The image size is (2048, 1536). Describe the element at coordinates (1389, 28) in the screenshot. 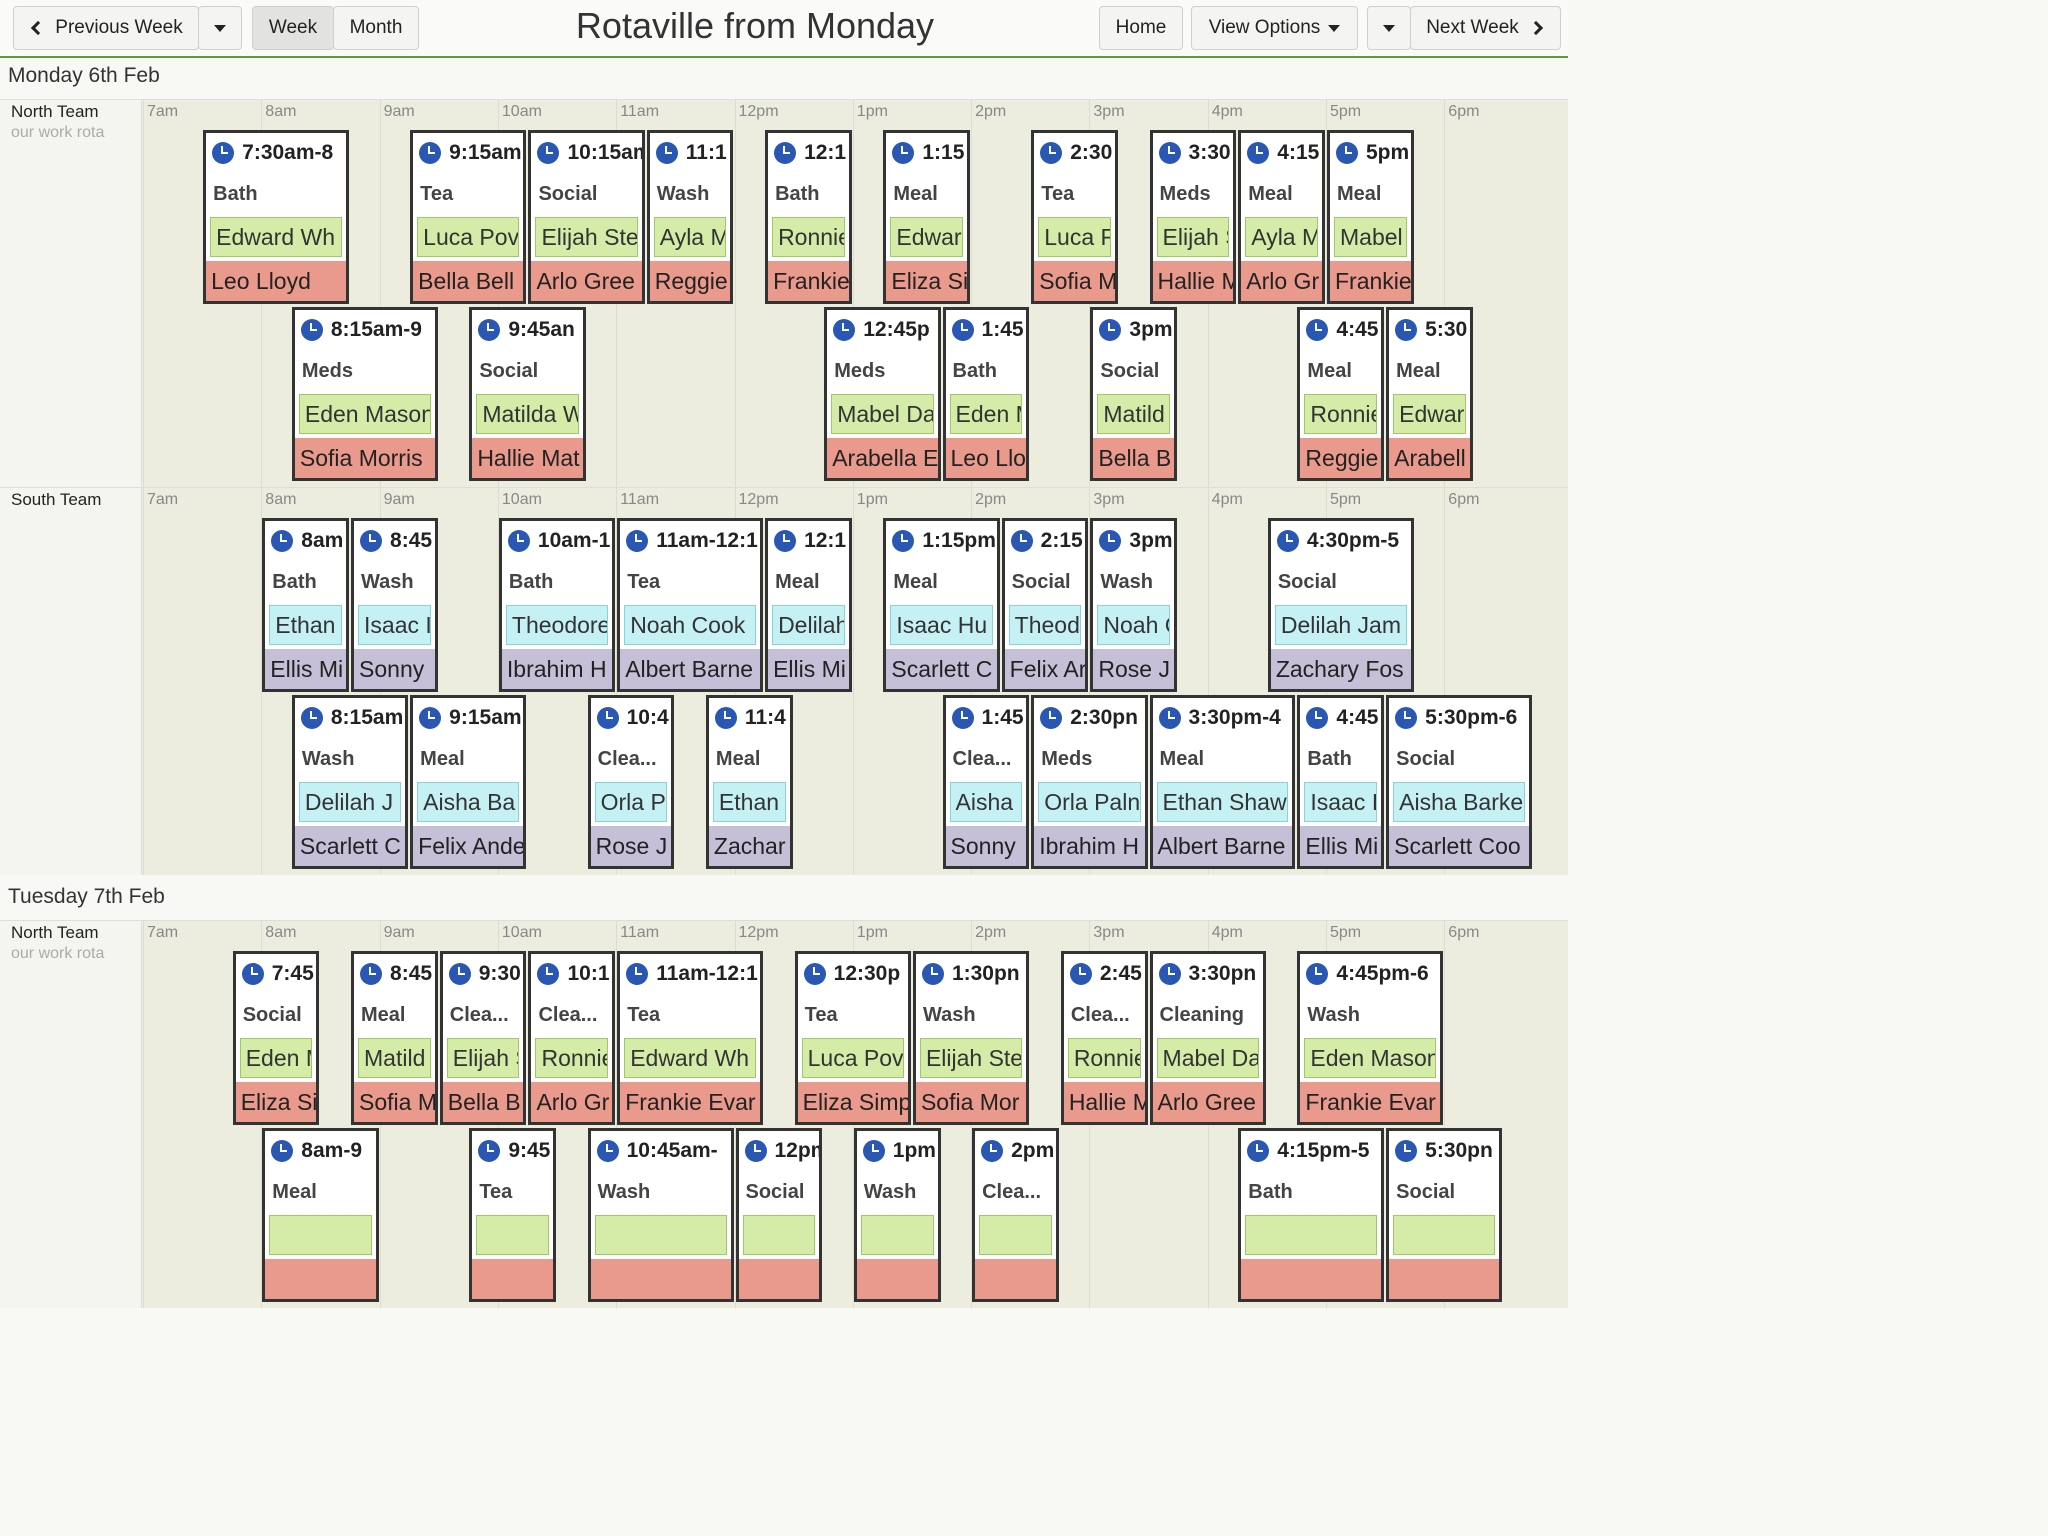

I see `next-week-dropdown` at that location.